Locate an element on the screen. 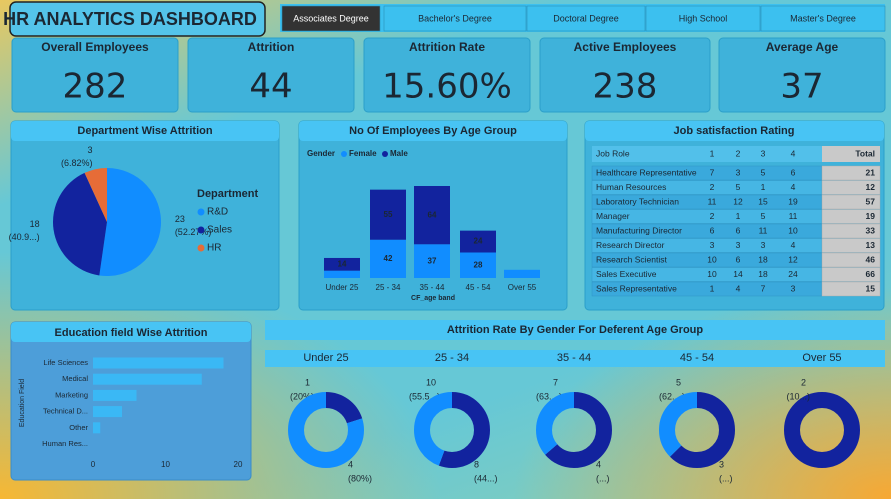 The width and height of the screenshot is (891, 499). data-label: 37 is located at coordinates (432, 260).